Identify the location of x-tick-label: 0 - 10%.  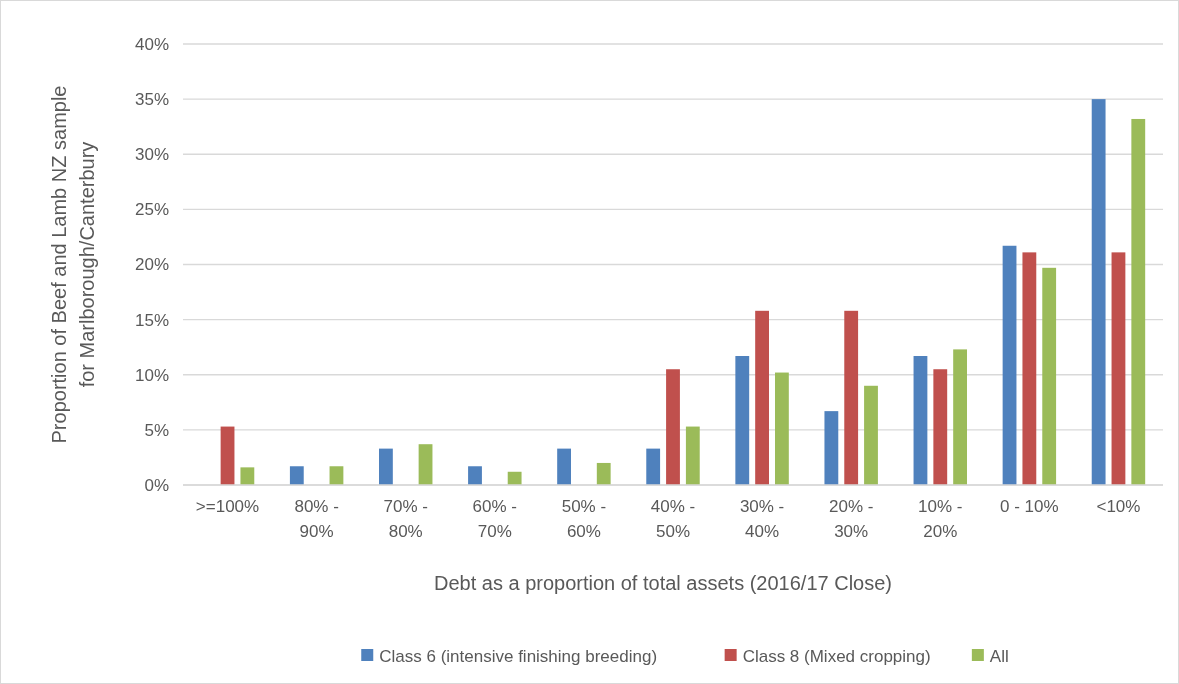
(1029, 506).